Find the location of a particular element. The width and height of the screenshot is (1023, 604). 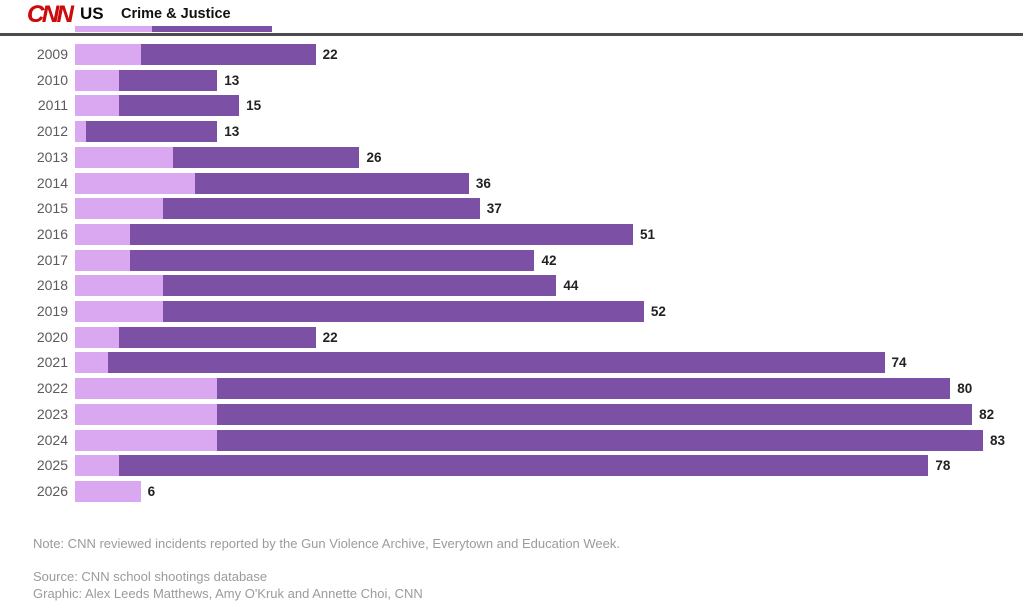

year-label: 2024 is located at coordinates (52, 439).